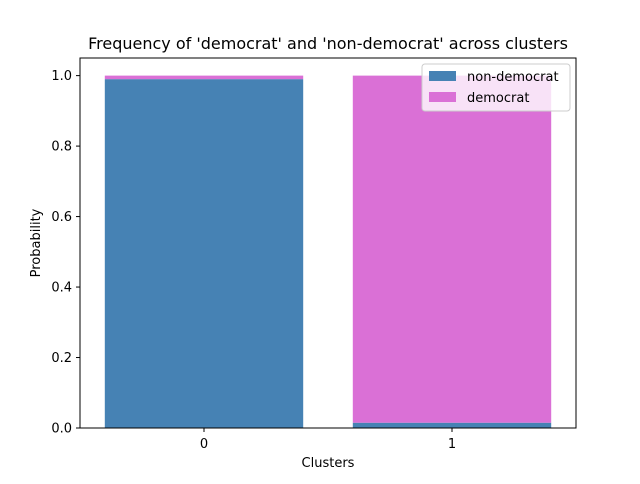  Describe the element at coordinates (61, 288) in the screenshot. I see `y-tick-label: 0.4` at that location.